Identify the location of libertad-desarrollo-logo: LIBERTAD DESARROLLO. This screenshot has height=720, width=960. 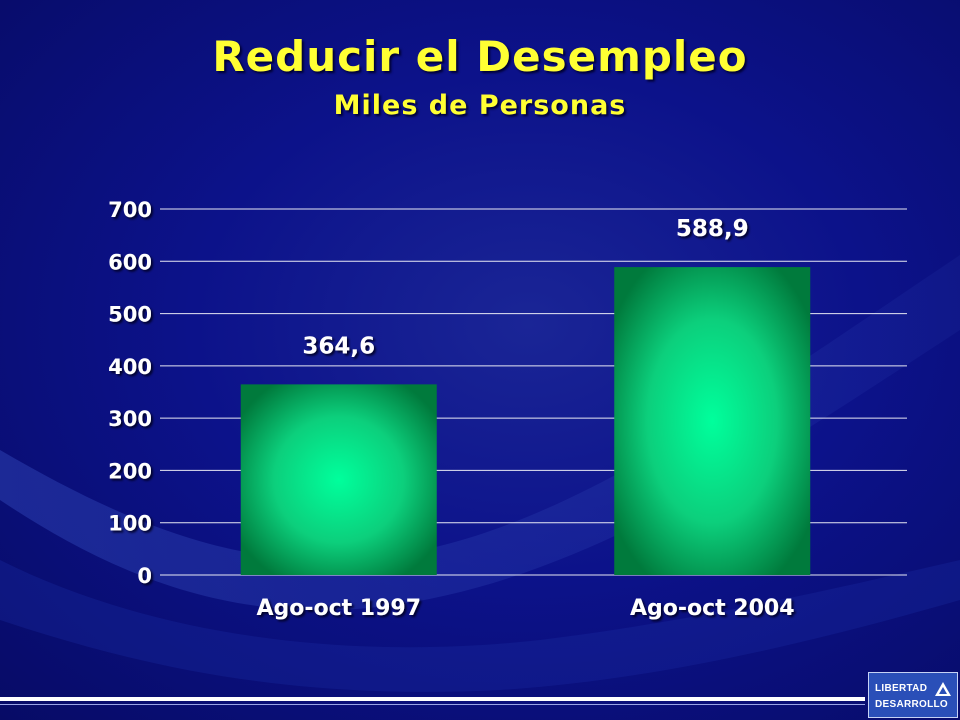
(913, 695).